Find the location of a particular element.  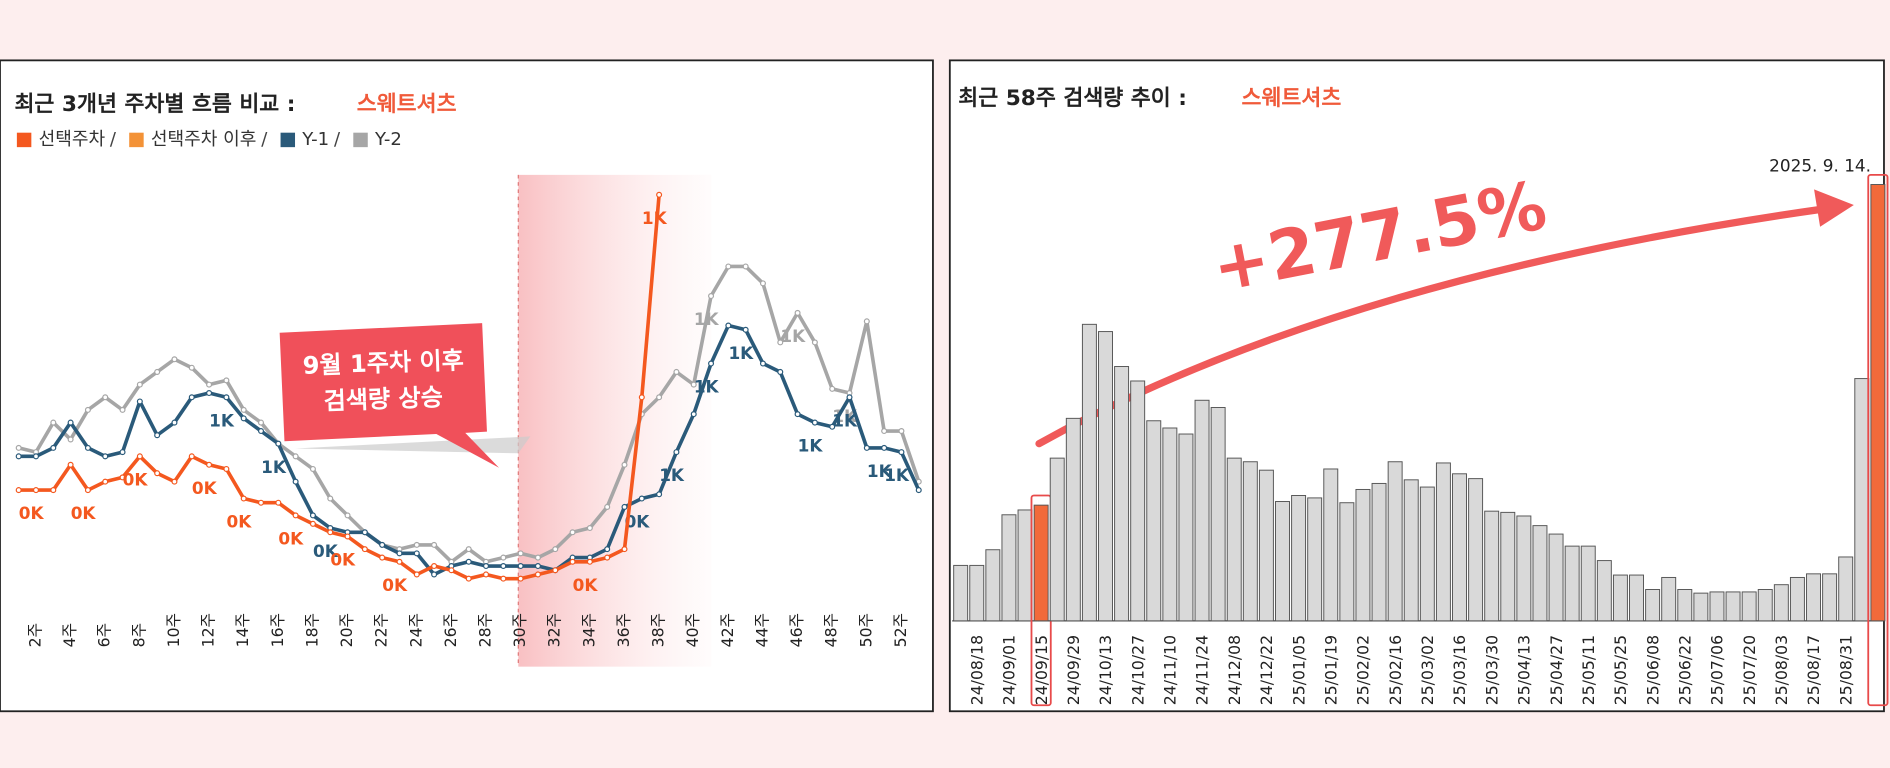

x-tick-label: 16주 is located at coordinates (277, 630).